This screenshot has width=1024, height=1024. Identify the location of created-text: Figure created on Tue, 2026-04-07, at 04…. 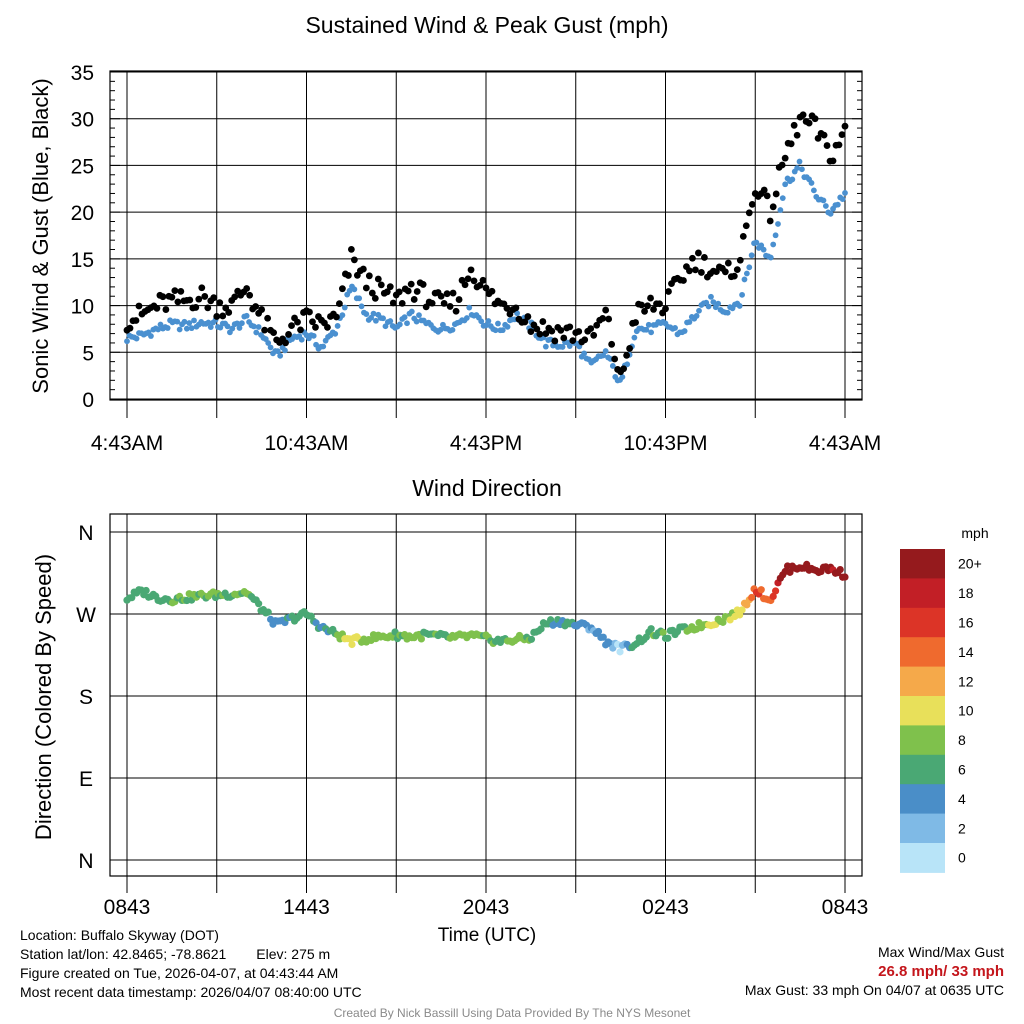
(179, 973).